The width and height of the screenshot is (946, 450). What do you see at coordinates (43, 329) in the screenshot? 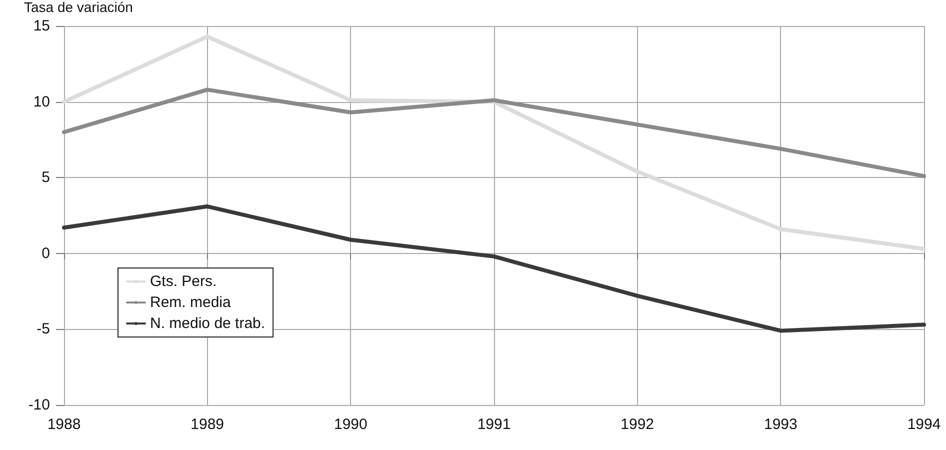
I see `y-tick-label: -5` at bounding box center [43, 329].